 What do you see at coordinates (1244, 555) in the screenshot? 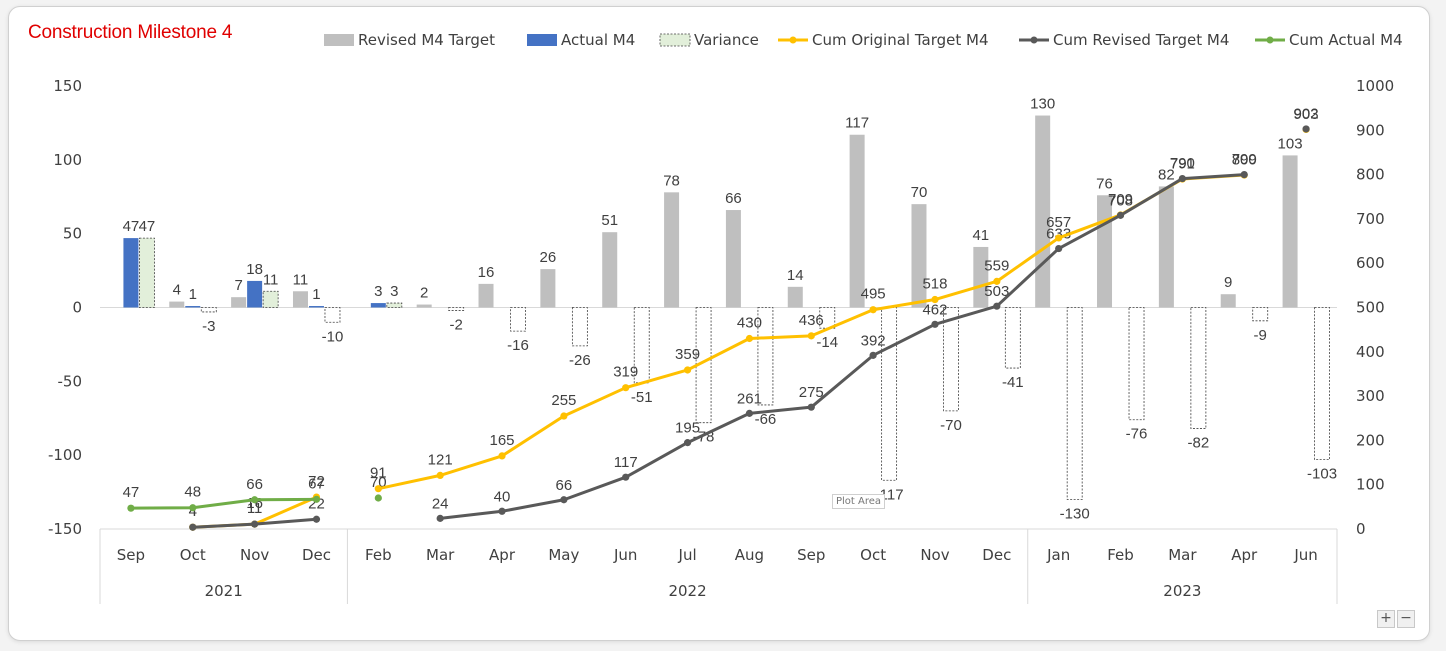
I see `x-axis-category-label: Apr` at bounding box center [1244, 555].